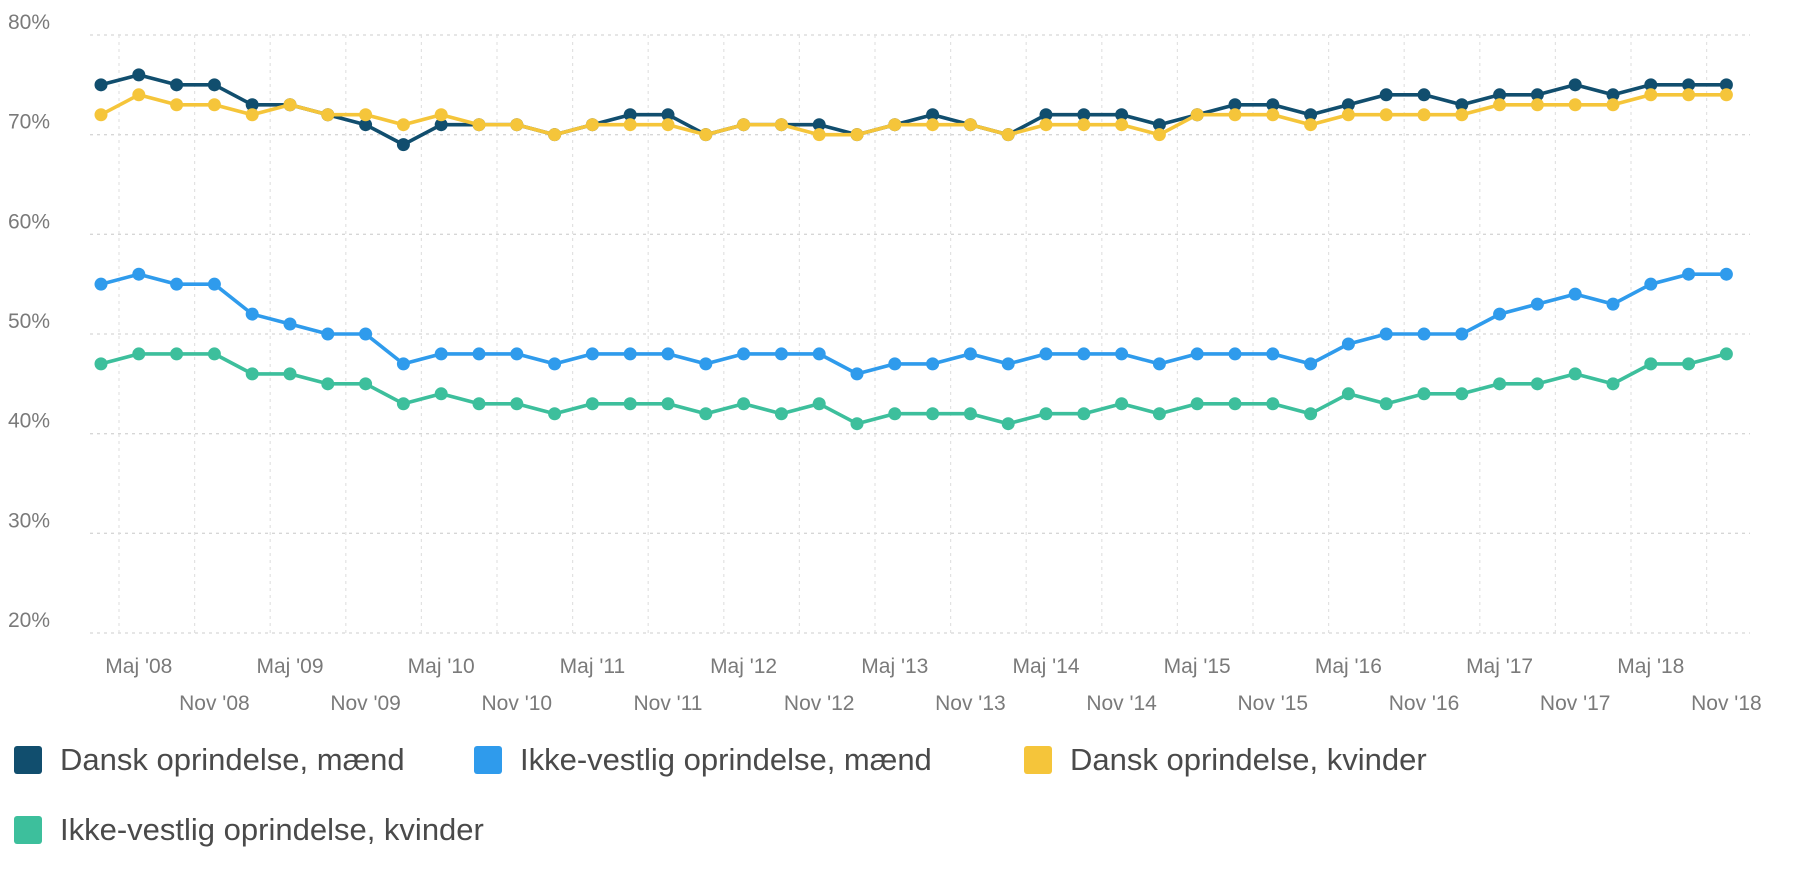  I want to click on y-tick-label: 30%, so click(29, 520).